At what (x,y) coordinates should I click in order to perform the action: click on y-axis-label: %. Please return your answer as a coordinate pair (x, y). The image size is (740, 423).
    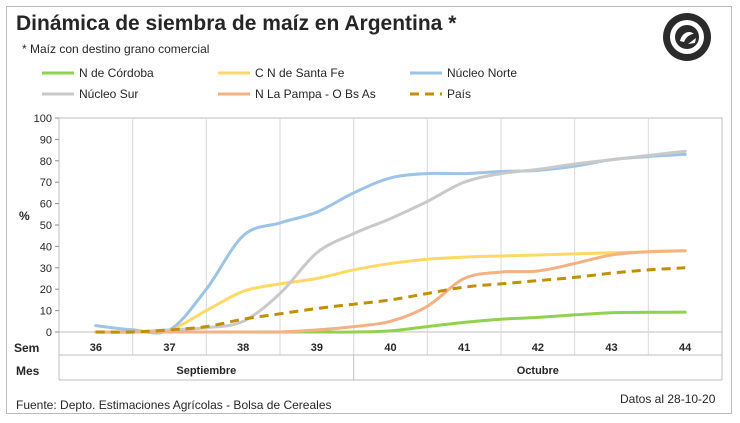
    Looking at the image, I should click on (24, 216).